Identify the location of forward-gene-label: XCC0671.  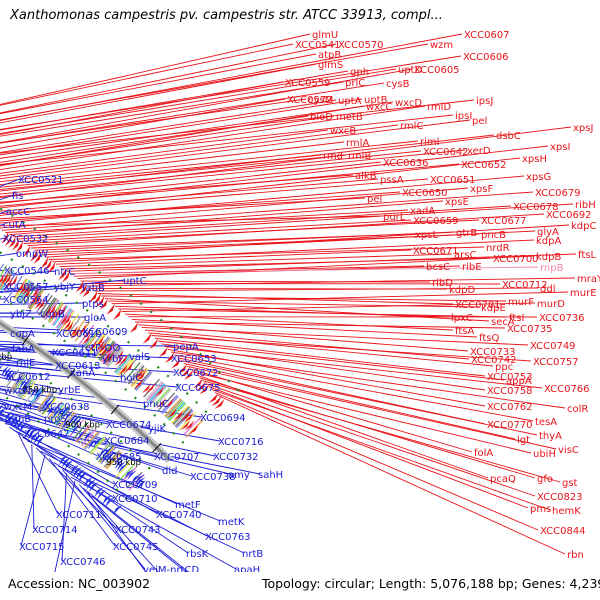
(436, 251).